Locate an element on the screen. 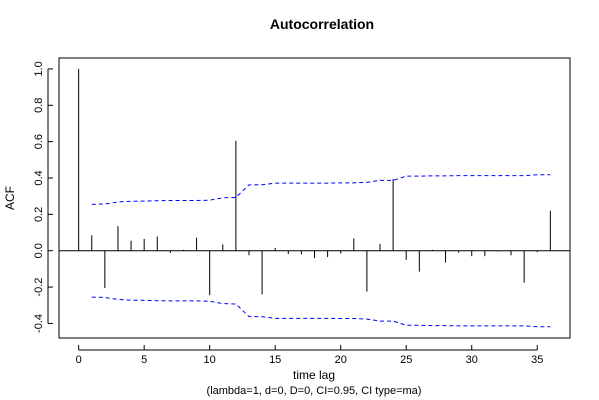  x-tick-label: 10 is located at coordinates (210, 360).